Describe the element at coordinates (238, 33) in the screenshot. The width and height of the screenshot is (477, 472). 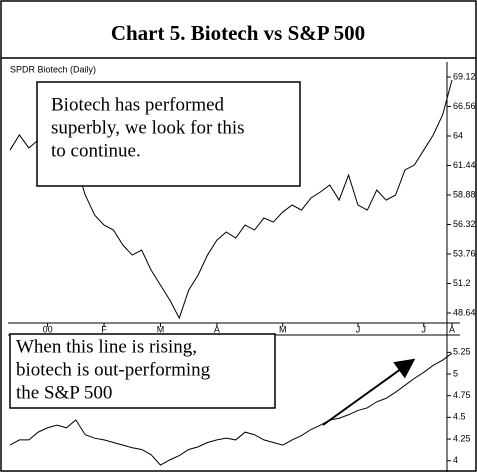
I see `title: Chart 5. Biotech vs S&P 500` at that location.